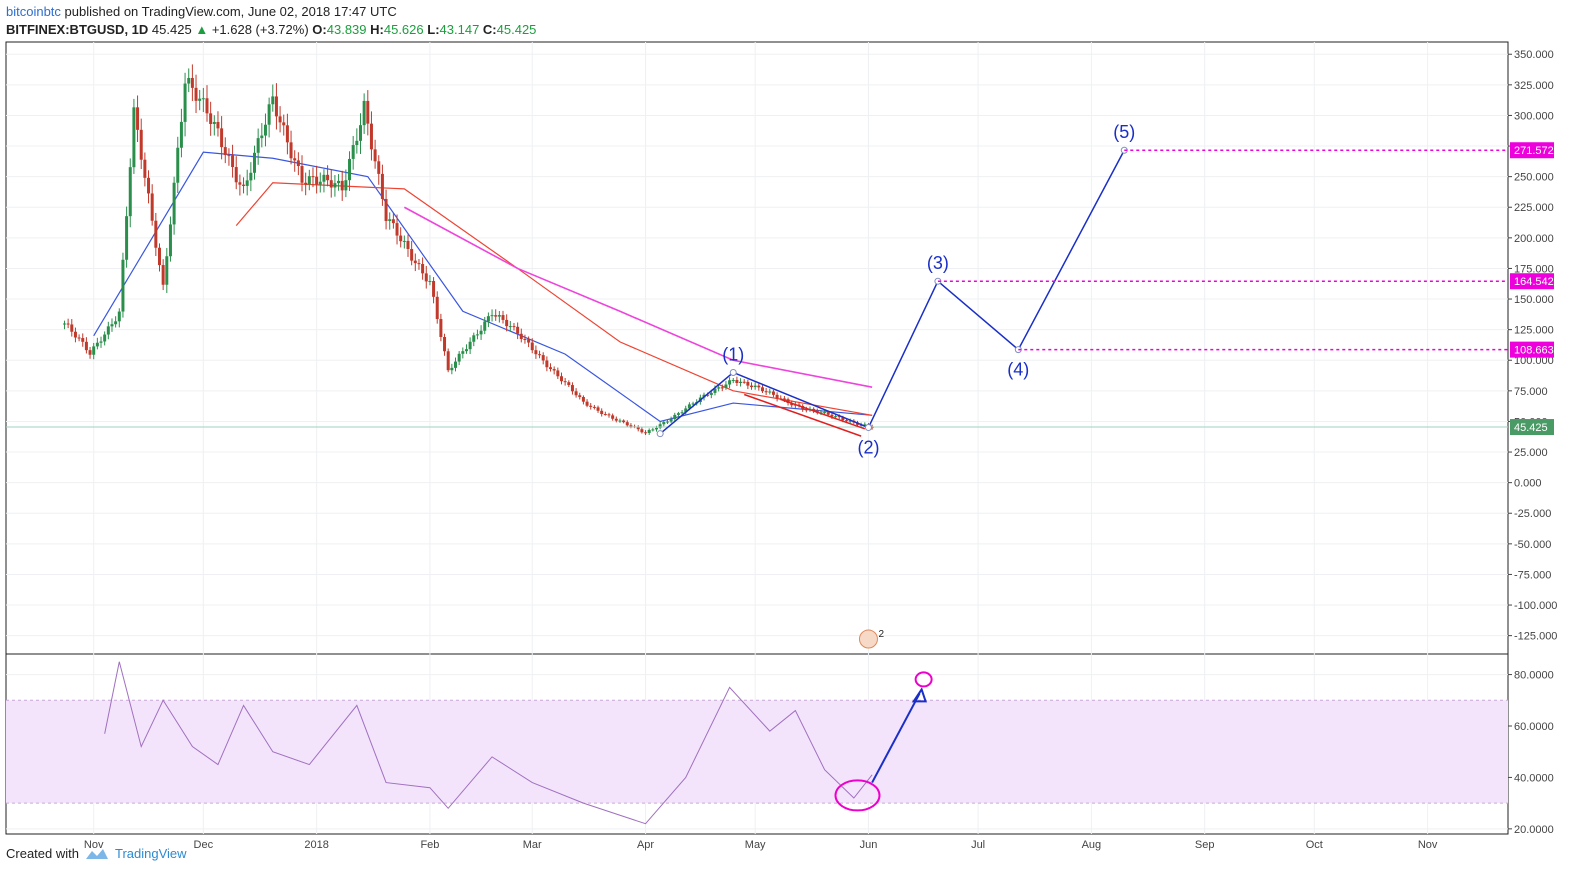 The height and width of the screenshot is (885, 1595). What do you see at coordinates (1205, 845) in the screenshot?
I see `x-tick-label: Sep` at bounding box center [1205, 845].